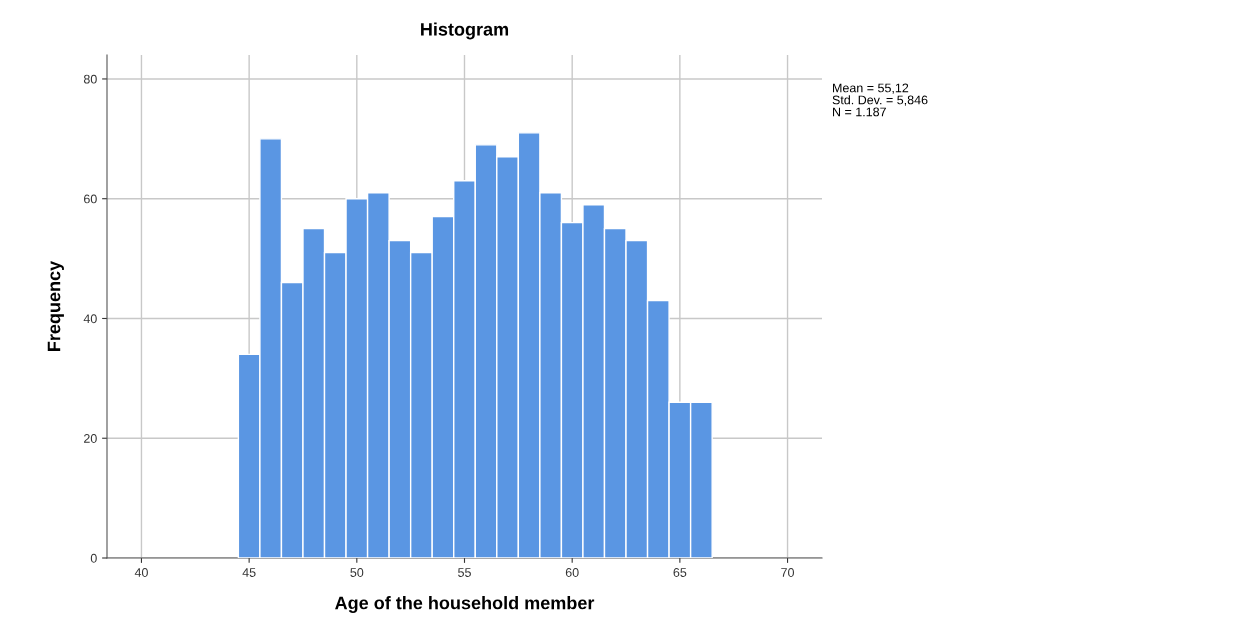  Describe the element at coordinates (464, 572) in the screenshot. I see `x-tick-label: 55` at that location.